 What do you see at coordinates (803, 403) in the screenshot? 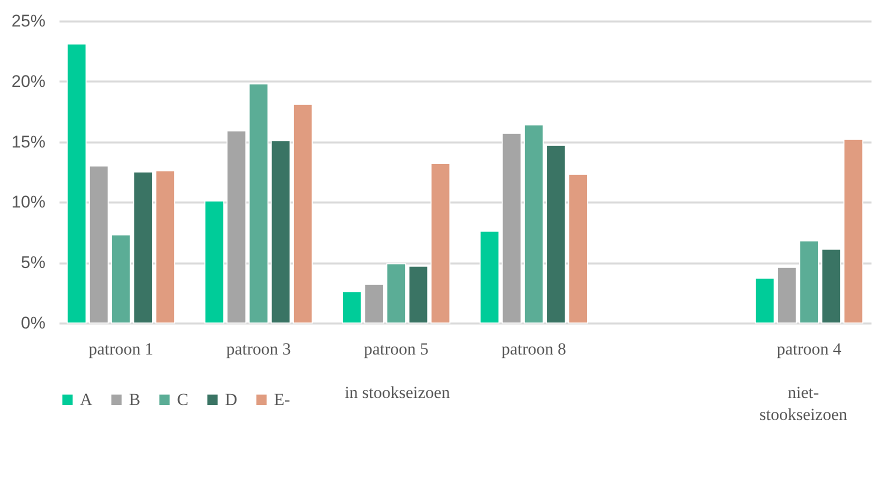
I see `text: niet-stookseizoen` at bounding box center [803, 403].